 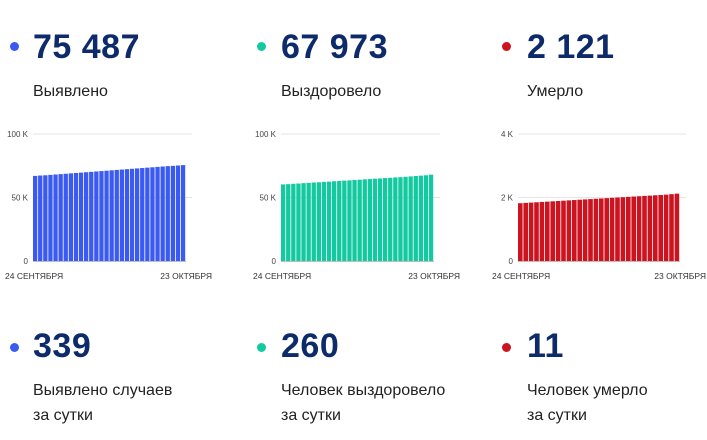 What do you see at coordinates (70, 91) in the screenshot?
I see `detected-total-label: Выявлено` at bounding box center [70, 91].